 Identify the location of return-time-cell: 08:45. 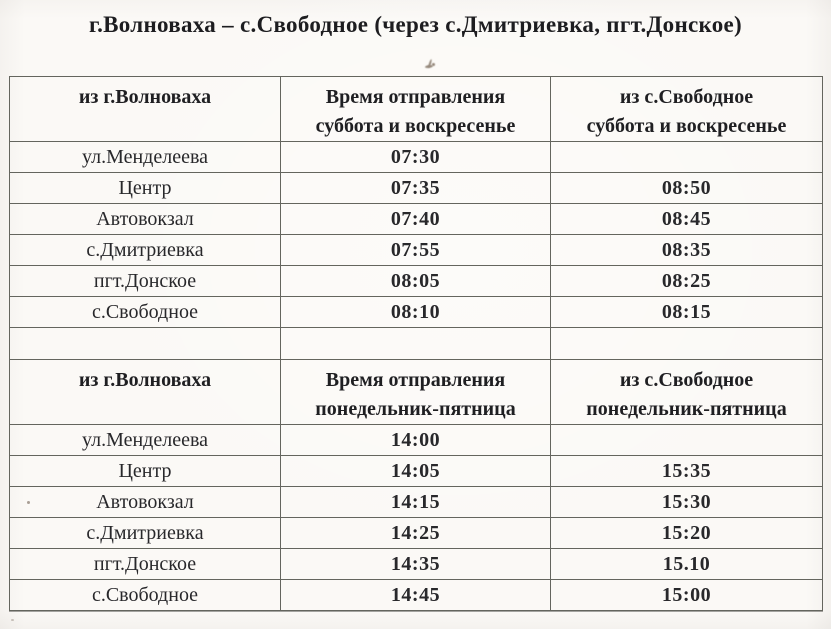
(686, 219).